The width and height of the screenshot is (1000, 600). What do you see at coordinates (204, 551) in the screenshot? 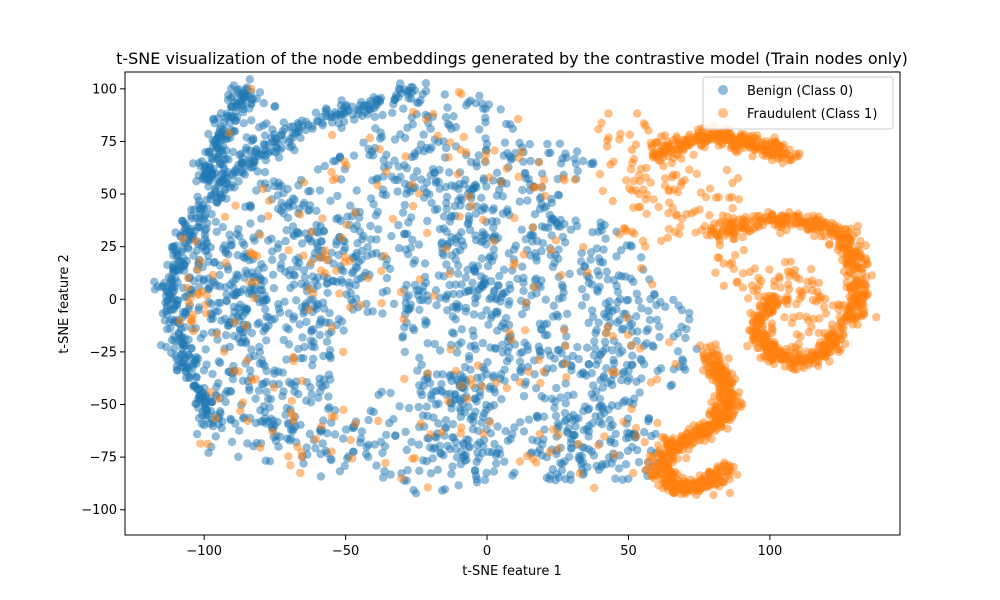
I see `x-tick-label: −100` at bounding box center [204, 551].